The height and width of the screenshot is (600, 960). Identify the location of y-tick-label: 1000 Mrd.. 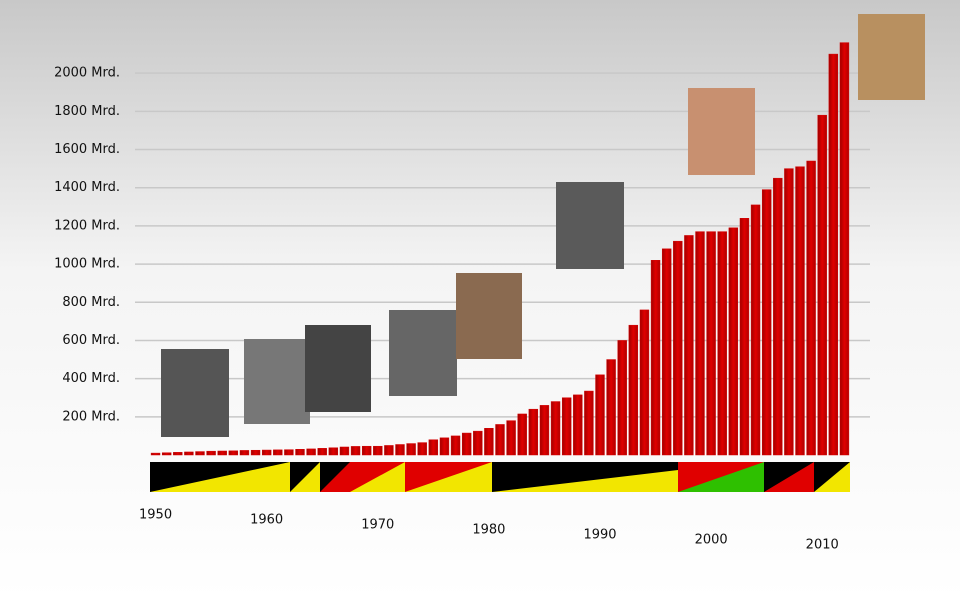
(87, 264).